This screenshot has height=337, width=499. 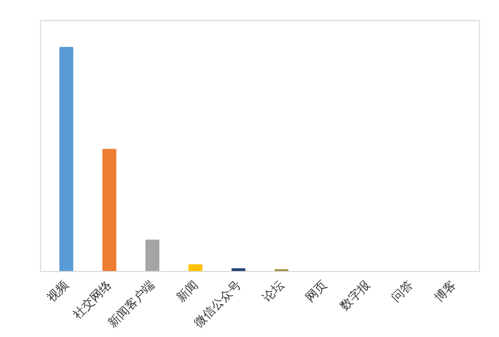 What do you see at coordinates (402, 291) in the screenshot?
I see `x-tick-label: 问答` at bounding box center [402, 291].